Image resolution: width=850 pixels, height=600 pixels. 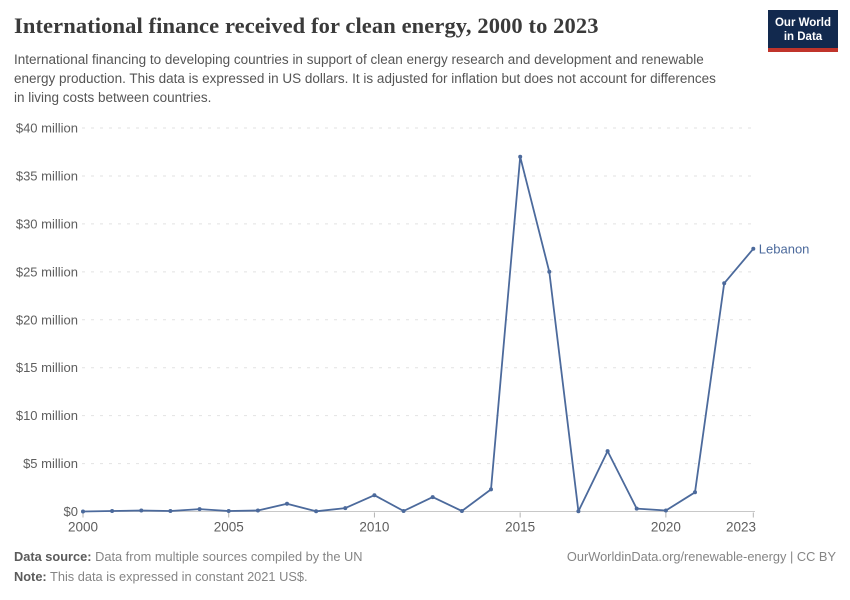 What do you see at coordinates (47, 128) in the screenshot?
I see `y-tick-label: $40 million` at bounding box center [47, 128].